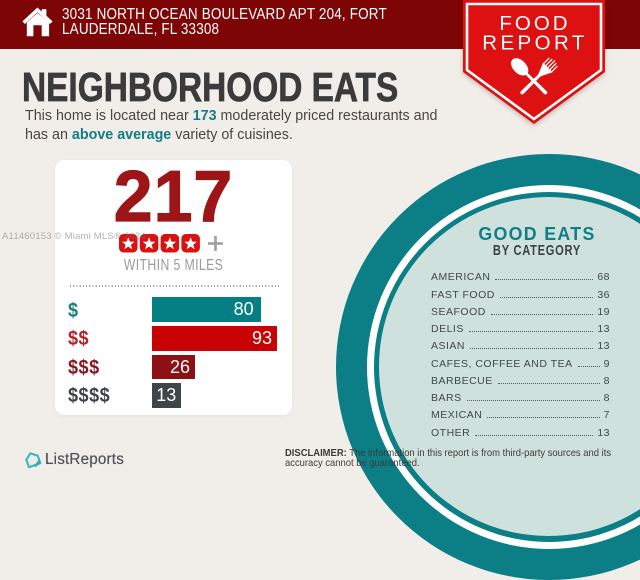  What do you see at coordinates (534, 43) in the screenshot?
I see `svg-text: REPORT` at bounding box center [534, 43].